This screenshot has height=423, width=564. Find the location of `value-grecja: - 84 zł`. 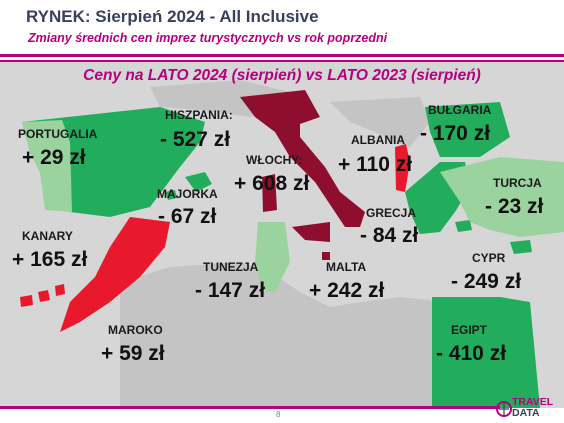

value-grecja: - 84 zł is located at coordinates (389, 235).